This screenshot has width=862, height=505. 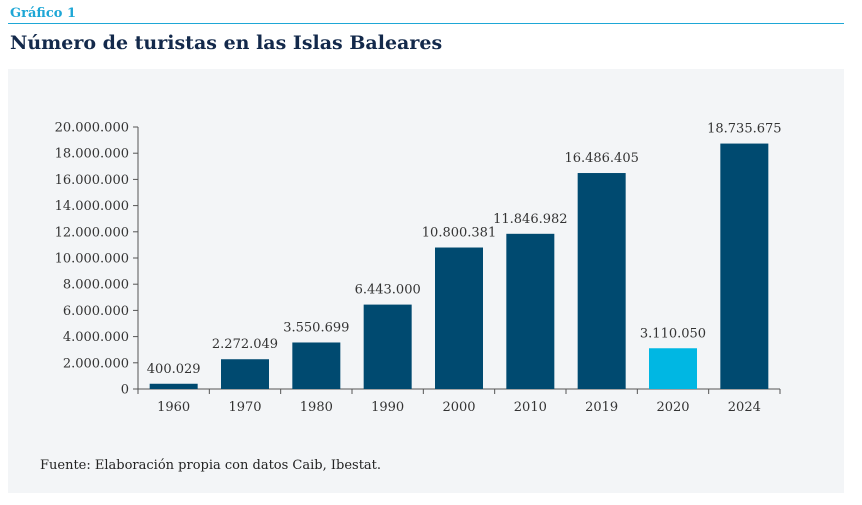 What do you see at coordinates (226, 43) in the screenshot?
I see `chart-title: Número de turistas en las Islas Baleares` at bounding box center [226, 43].